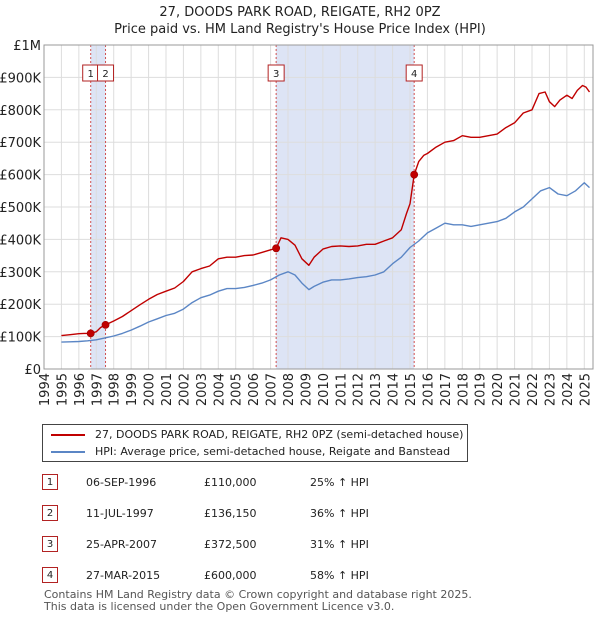 The height and width of the screenshot is (620, 600). I want to click on sale-label-number: 3, so click(276, 74).